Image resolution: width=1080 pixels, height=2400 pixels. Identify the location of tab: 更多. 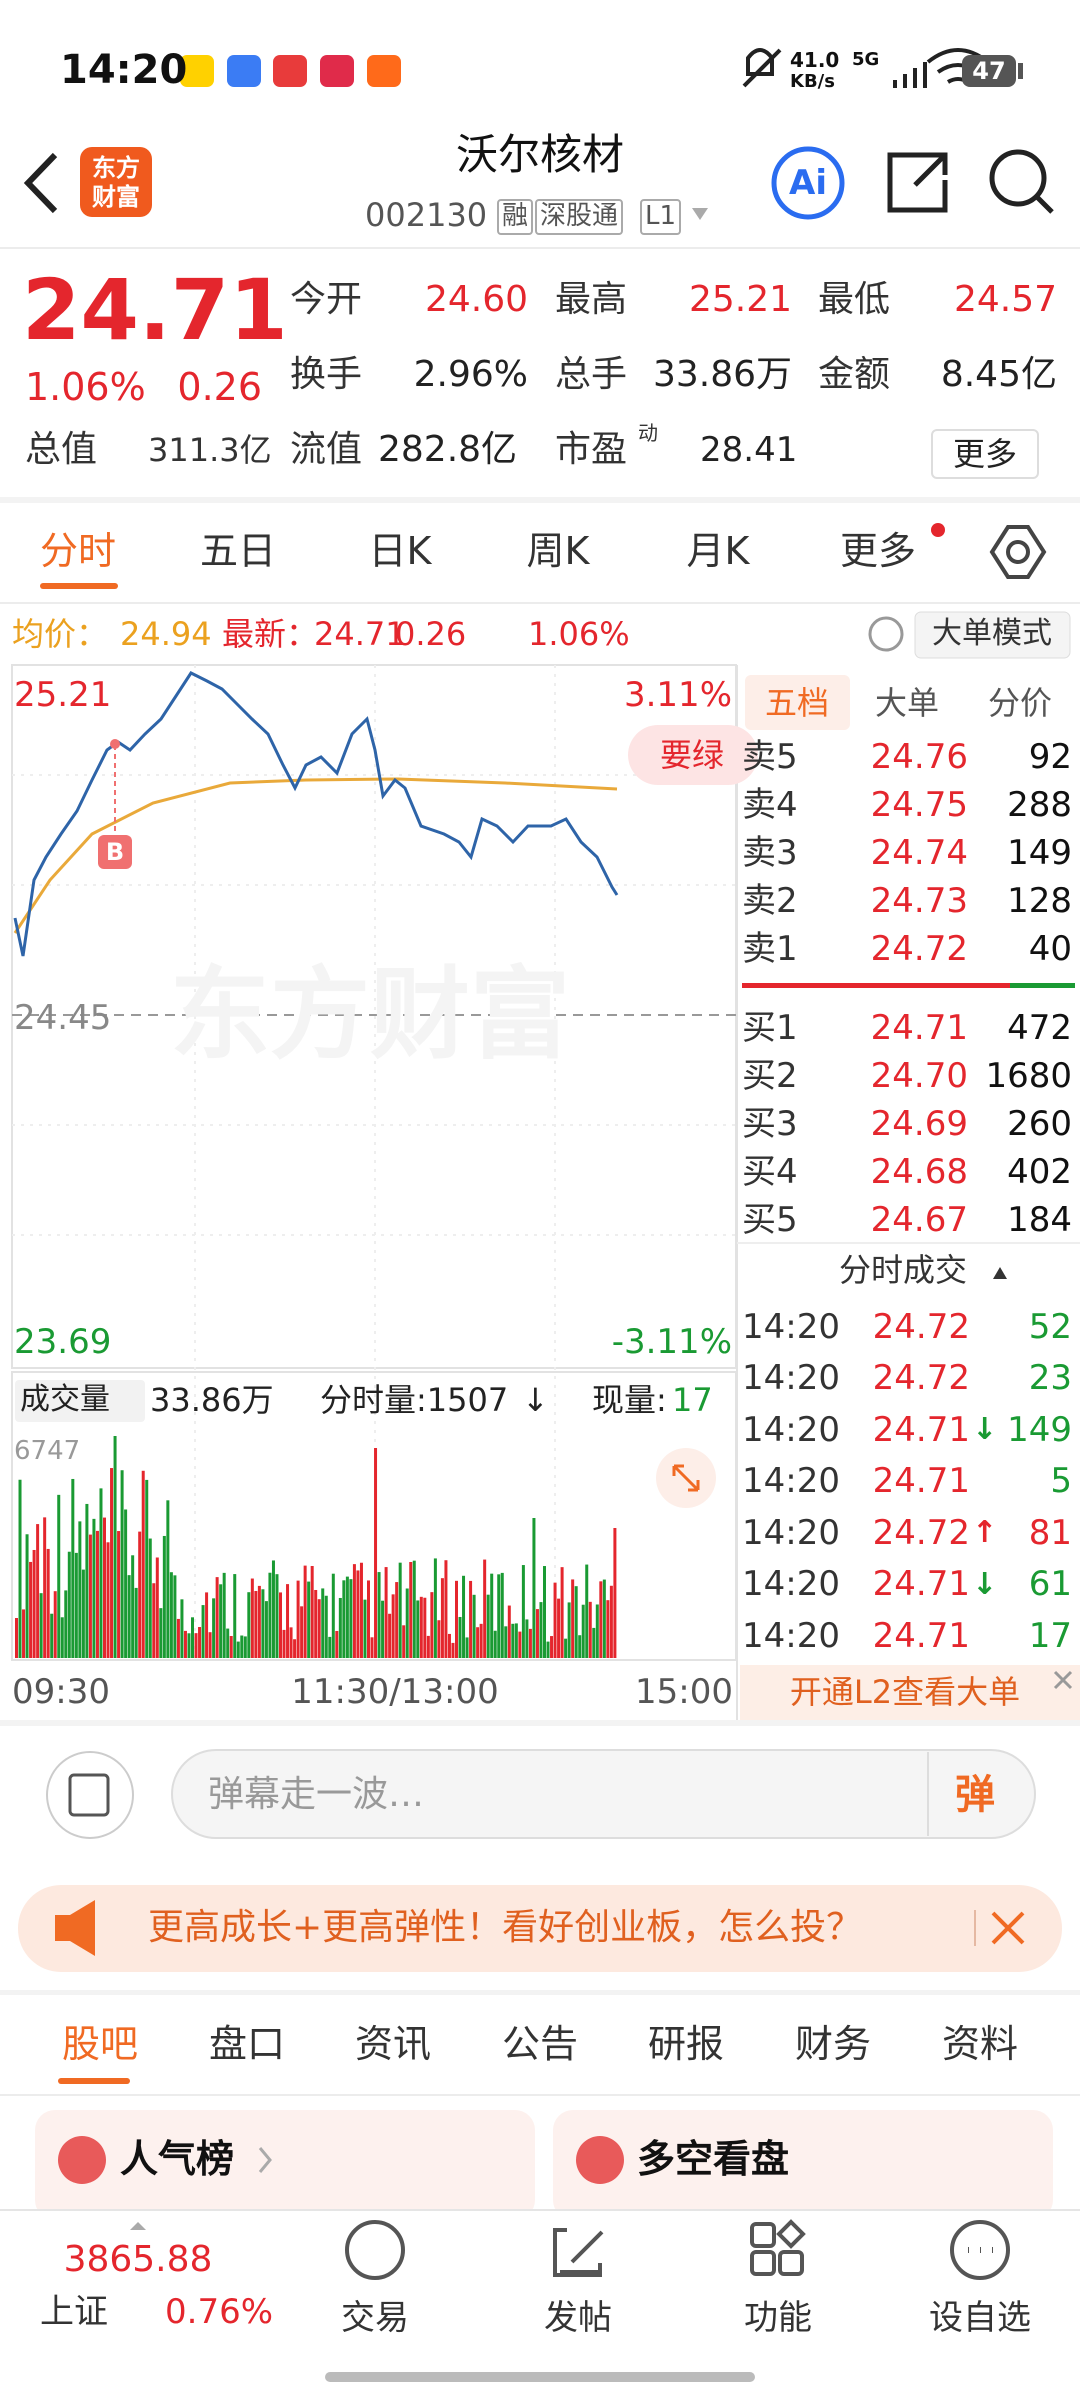
(878, 551).